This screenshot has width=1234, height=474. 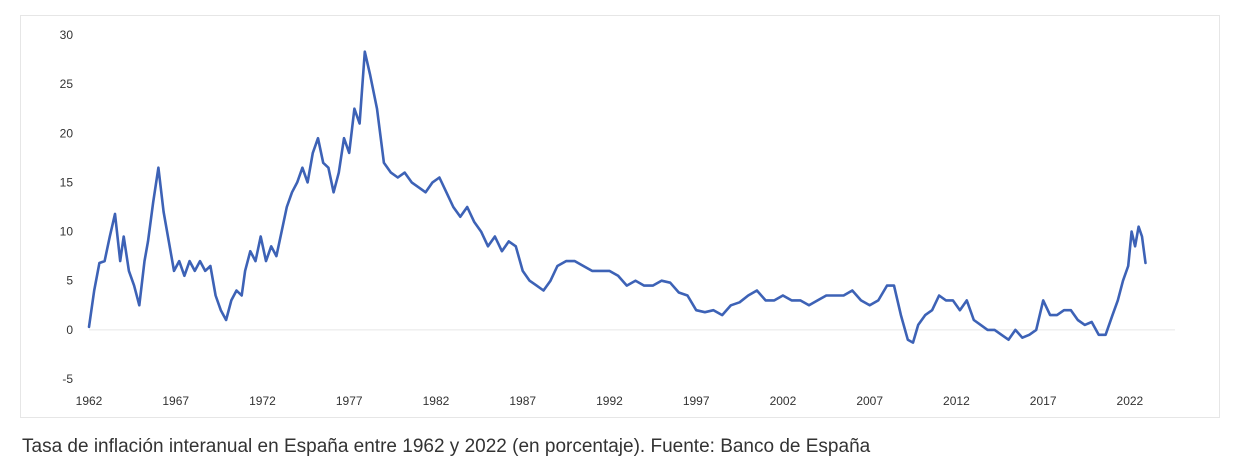 What do you see at coordinates (869, 401) in the screenshot?
I see `x-tick-label: 2007` at bounding box center [869, 401].